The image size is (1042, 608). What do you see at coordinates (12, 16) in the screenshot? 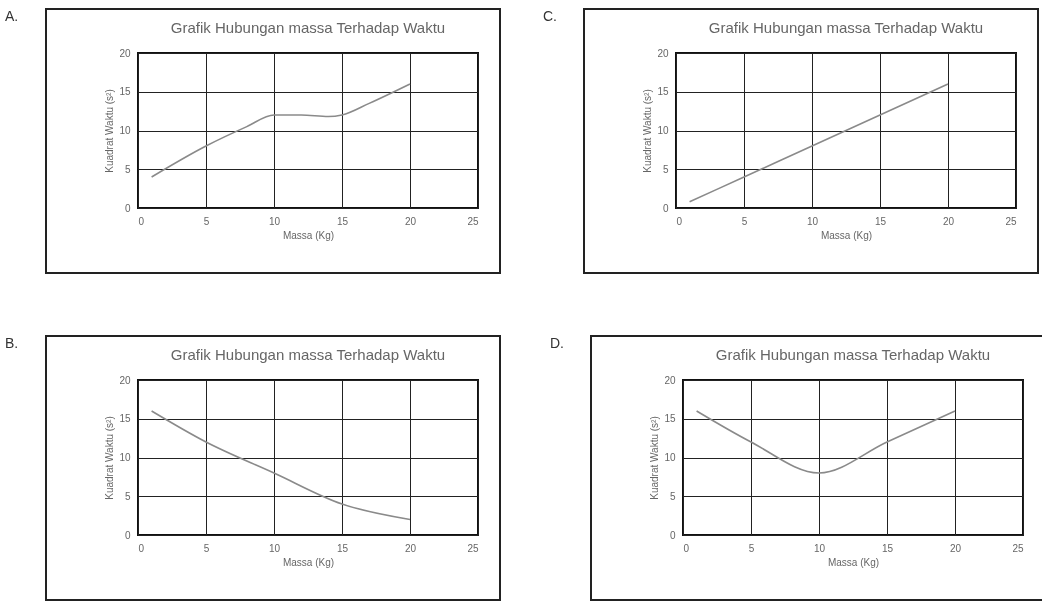
I see `text: A.` at bounding box center [12, 16].